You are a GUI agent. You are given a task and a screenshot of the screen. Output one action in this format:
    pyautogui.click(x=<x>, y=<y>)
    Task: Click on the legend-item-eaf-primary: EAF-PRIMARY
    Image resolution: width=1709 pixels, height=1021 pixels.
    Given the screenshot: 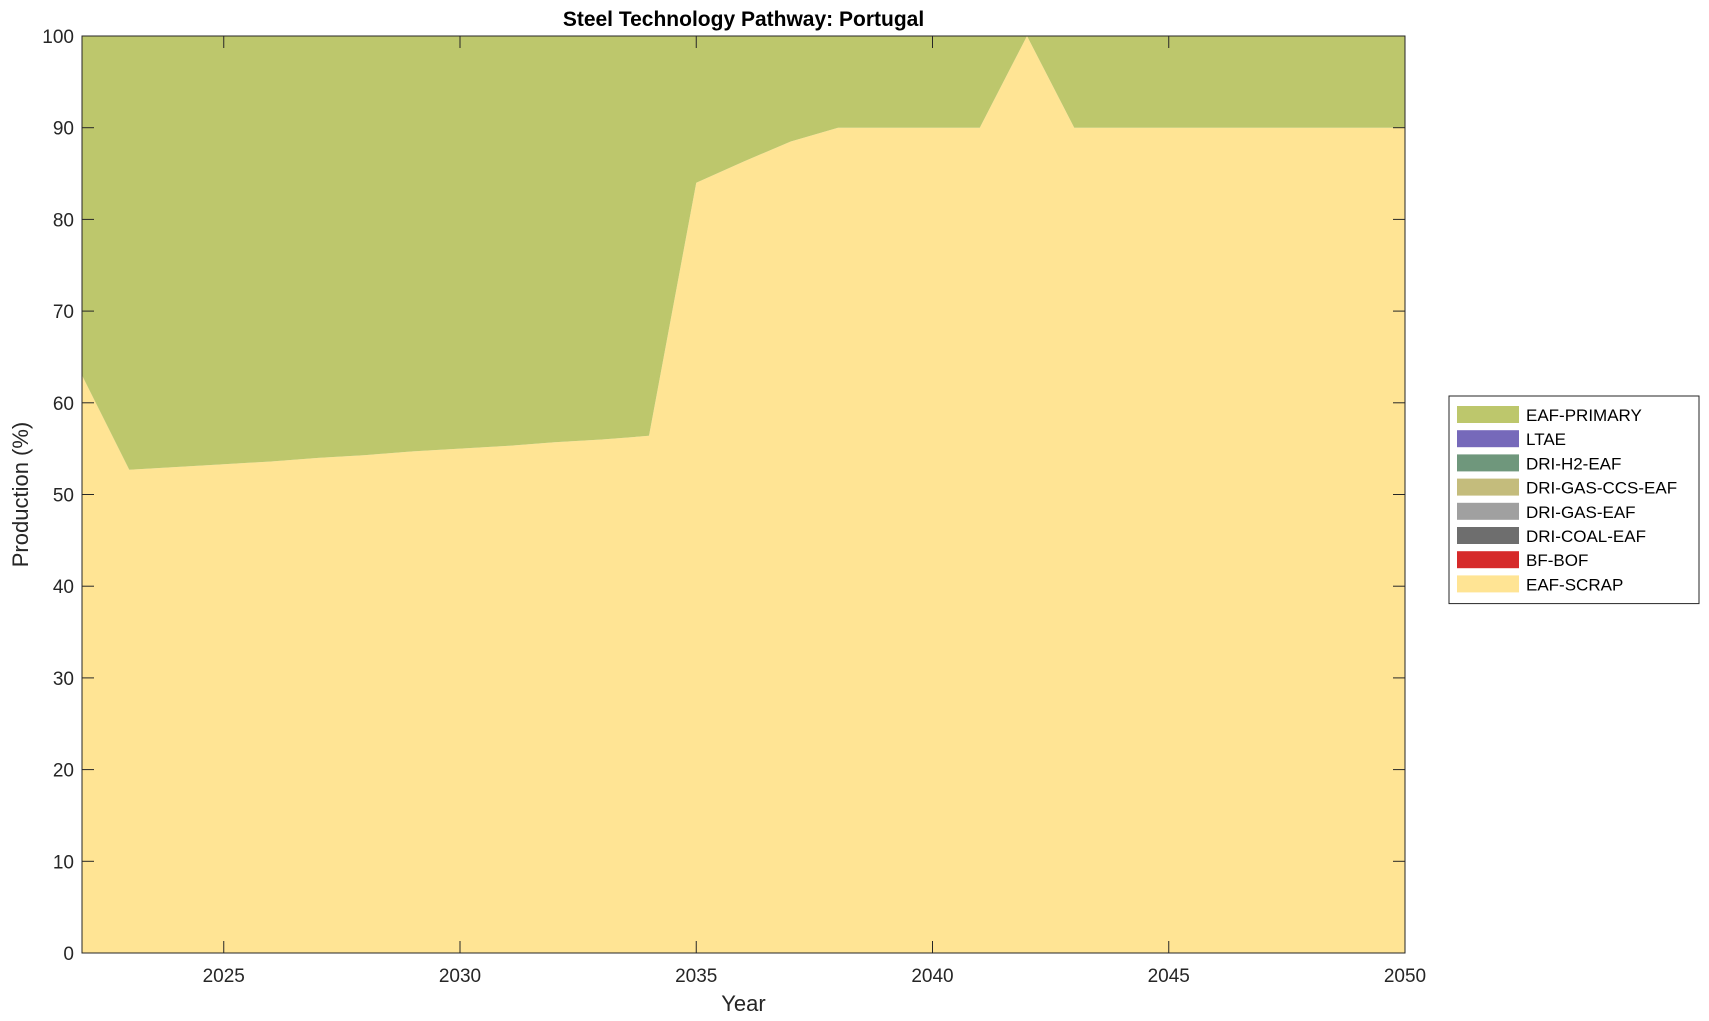 What is the action you would take?
    pyautogui.click(x=1549, y=415)
    